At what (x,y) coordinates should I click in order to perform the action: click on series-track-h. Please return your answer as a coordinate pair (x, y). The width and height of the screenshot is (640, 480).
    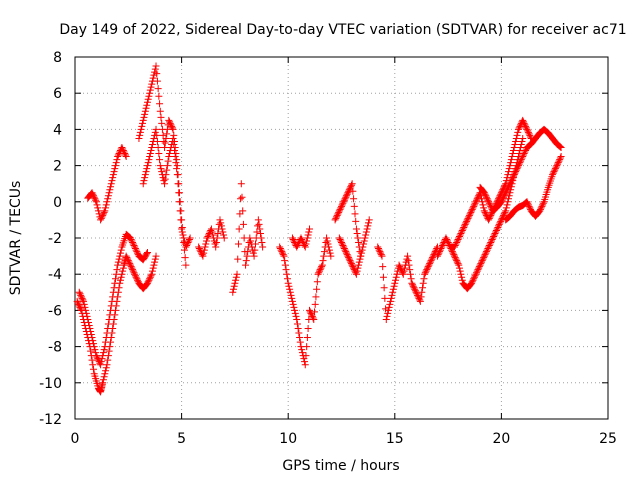
    Looking at the image, I should click on (305, 301).